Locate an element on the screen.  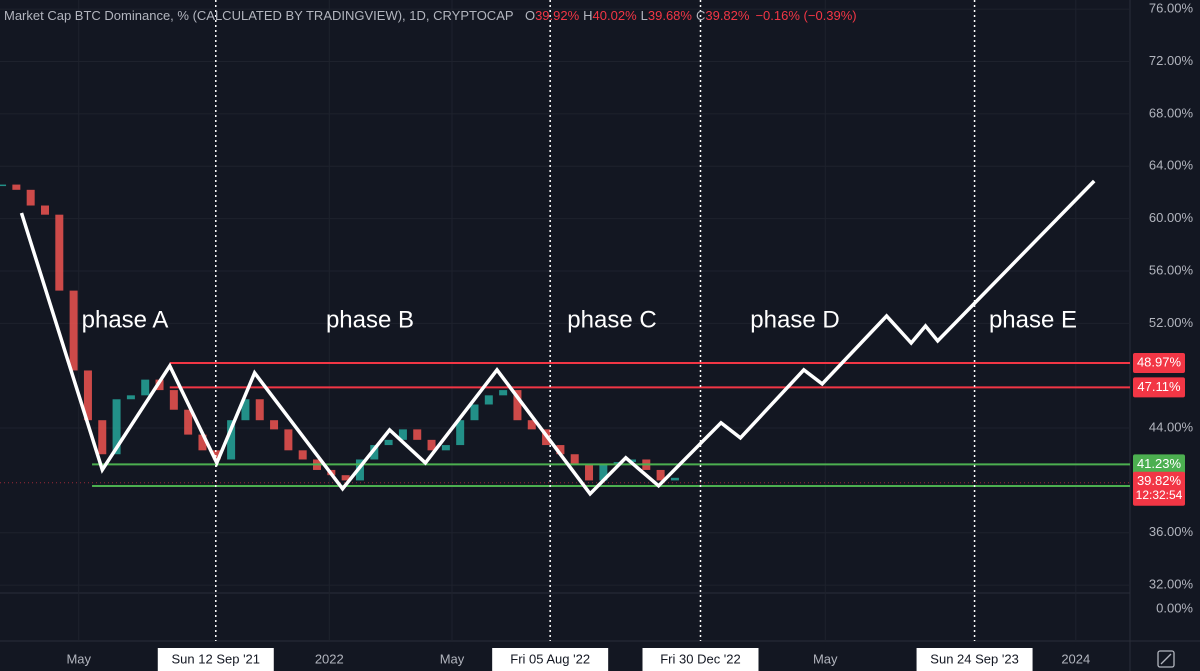
ohlc-value: 39.82% is located at coordinates (727, 15).